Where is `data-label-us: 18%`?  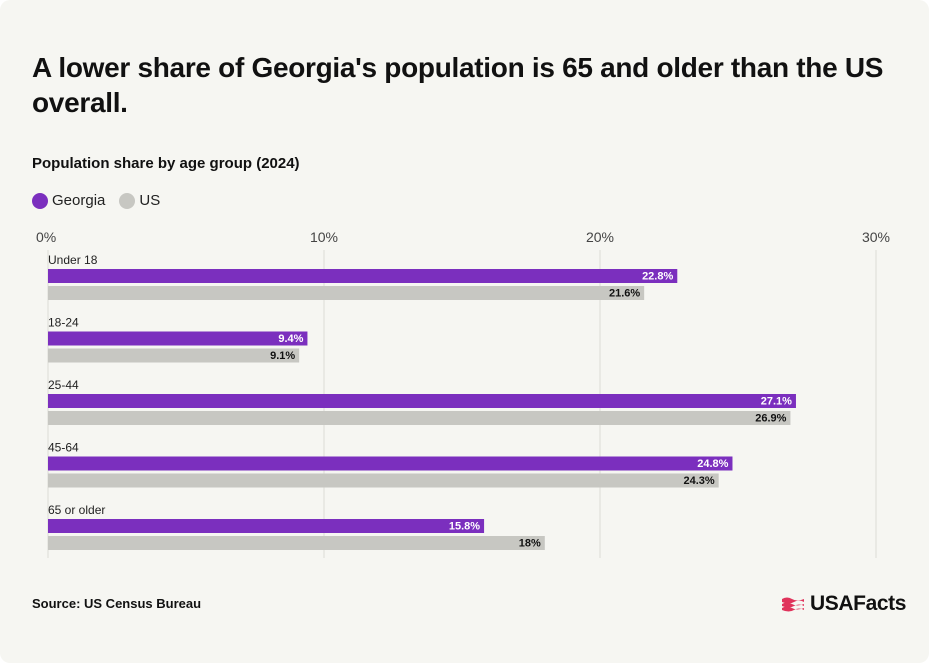
data-label-us: 18% is located at coordinates (530, 544).